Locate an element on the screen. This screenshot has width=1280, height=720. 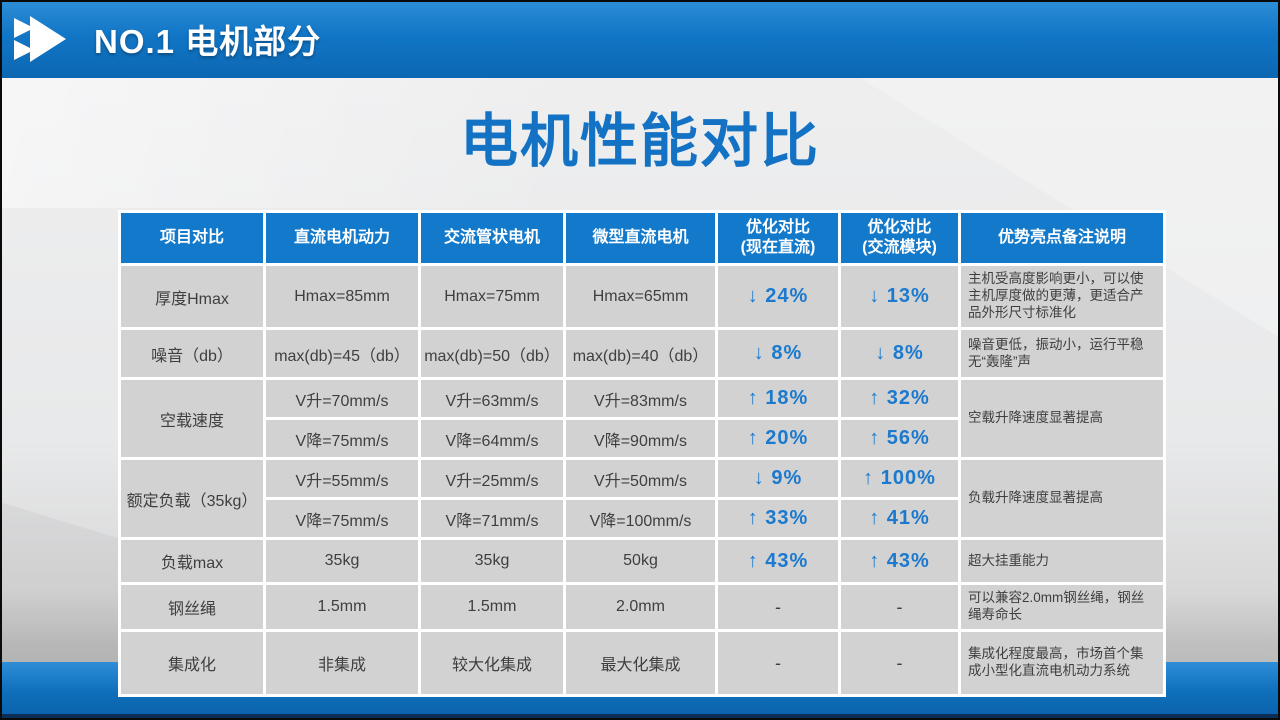
row-label: 空载速度 is located at coordinates (192, 418).